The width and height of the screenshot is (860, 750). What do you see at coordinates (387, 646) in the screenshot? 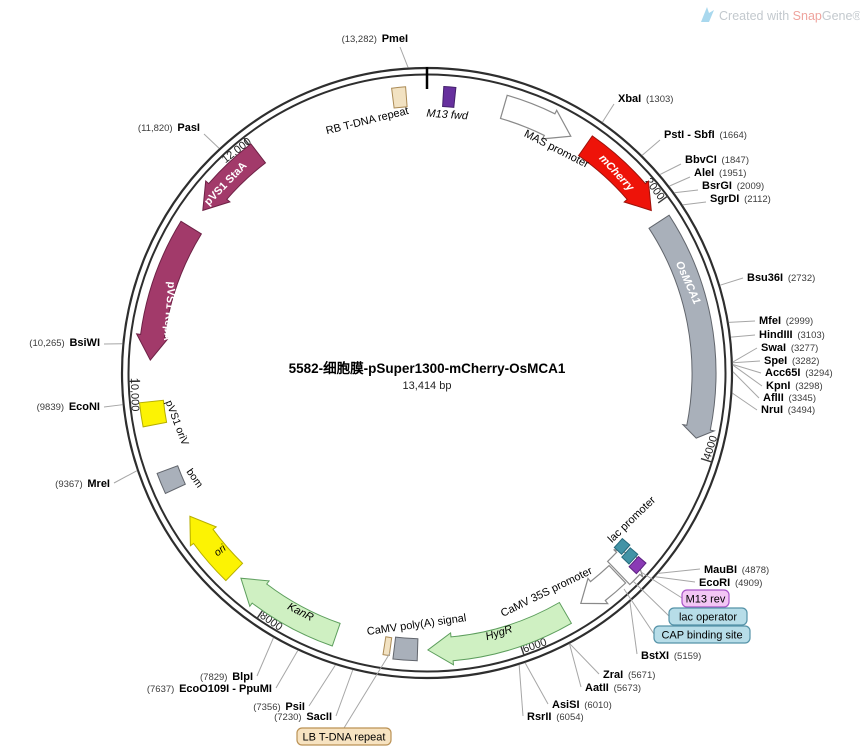
I see `feature-lb_tdna` at bounding box center [387, 646].